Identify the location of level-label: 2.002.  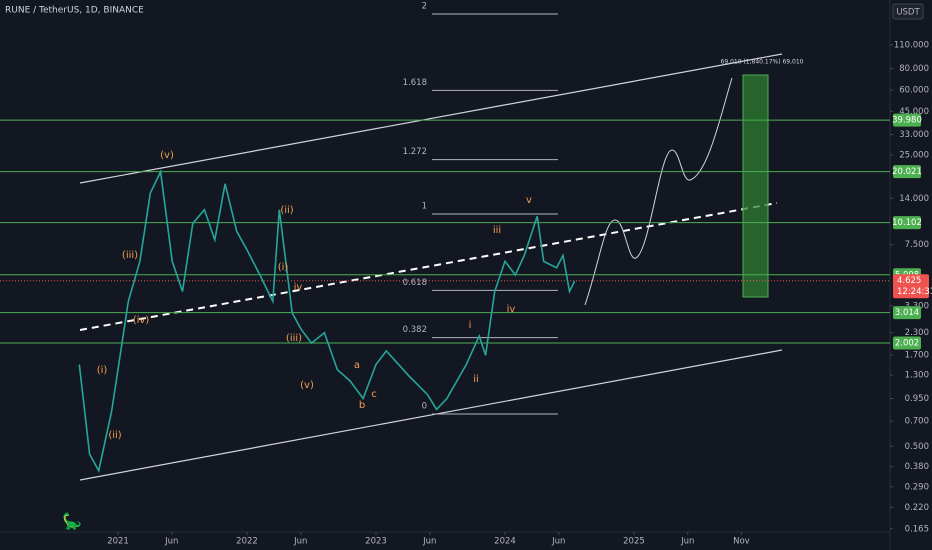
(907, 344).